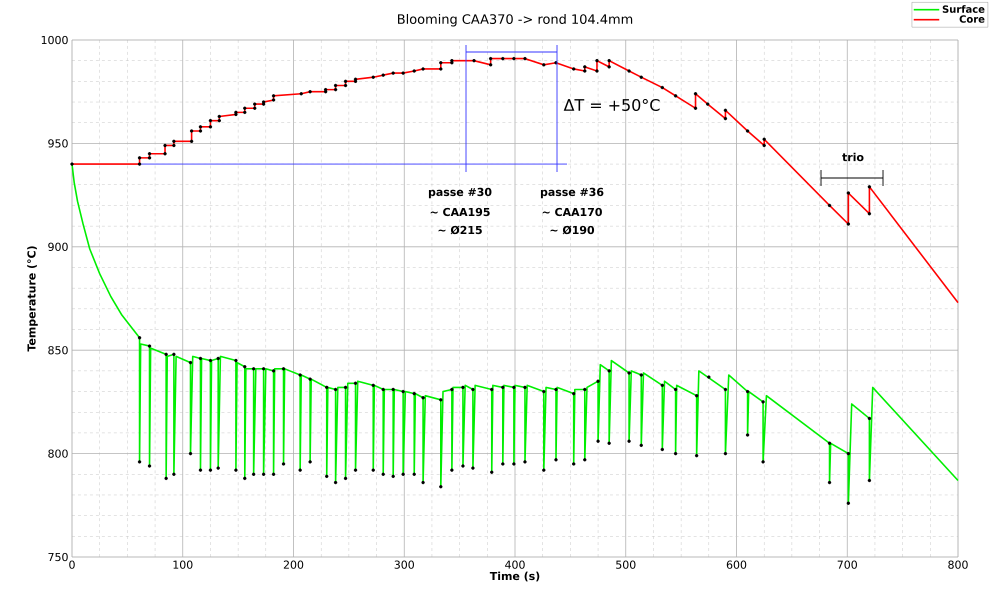 Image resolution: width=990 pixels, height=611 pixels. I want to click on y-tick-label: 800, so click(58, 453).